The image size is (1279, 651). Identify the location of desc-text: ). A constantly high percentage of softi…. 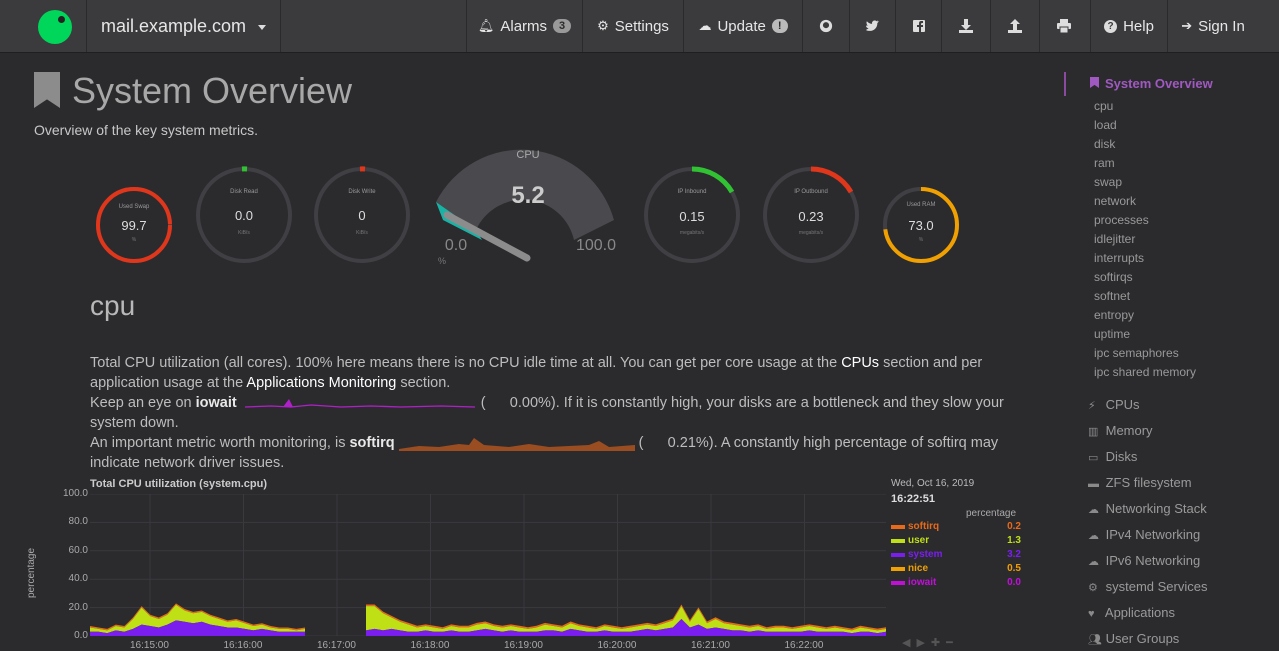
(544, 453).